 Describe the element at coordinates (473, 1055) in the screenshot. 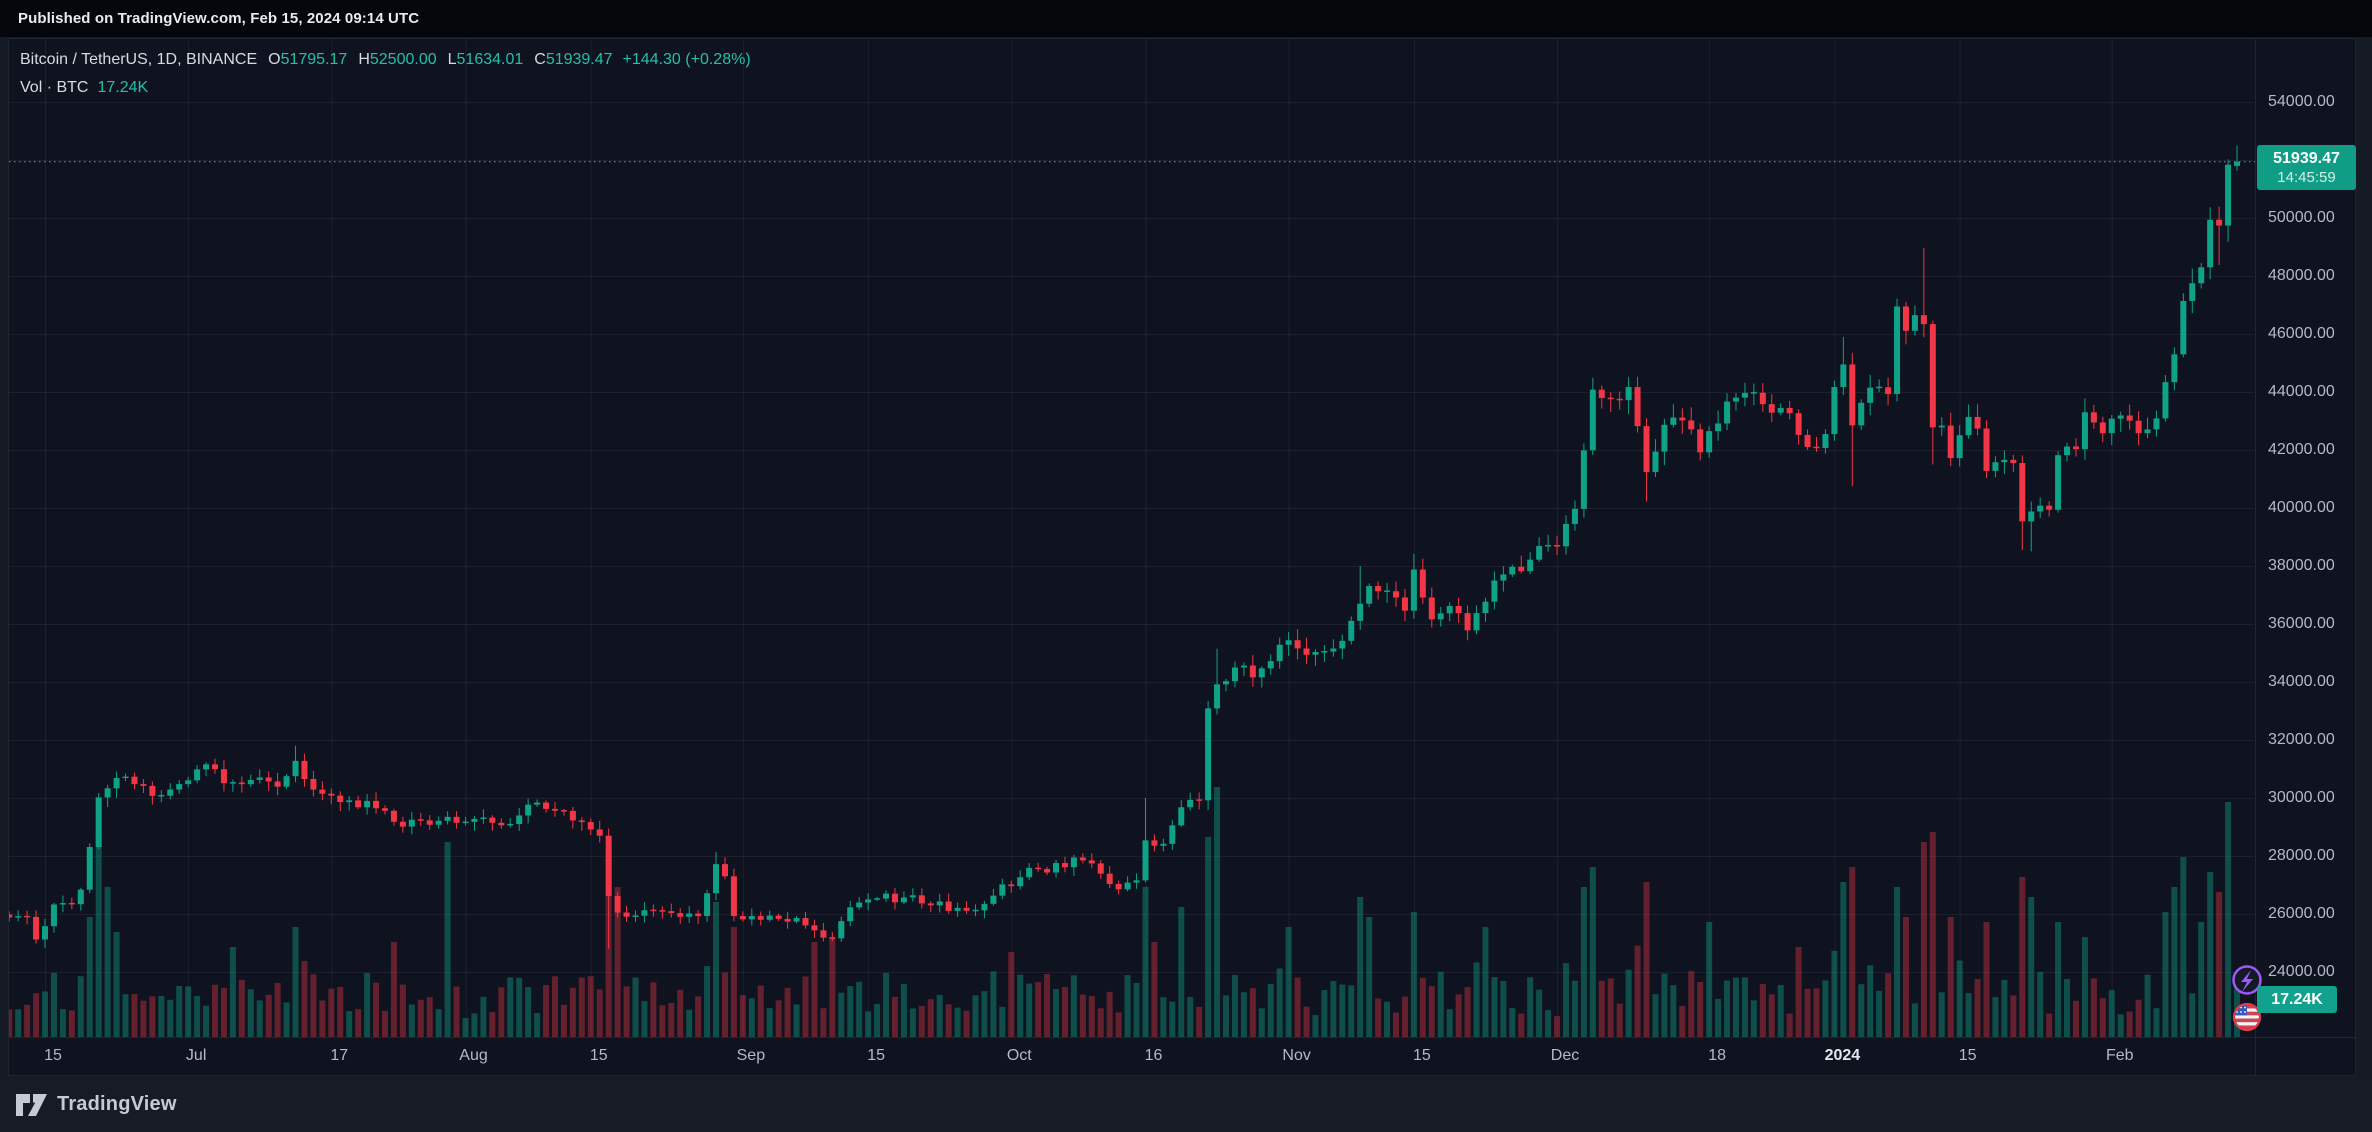

I see `time-axis-tick-label: Aug` at that location.